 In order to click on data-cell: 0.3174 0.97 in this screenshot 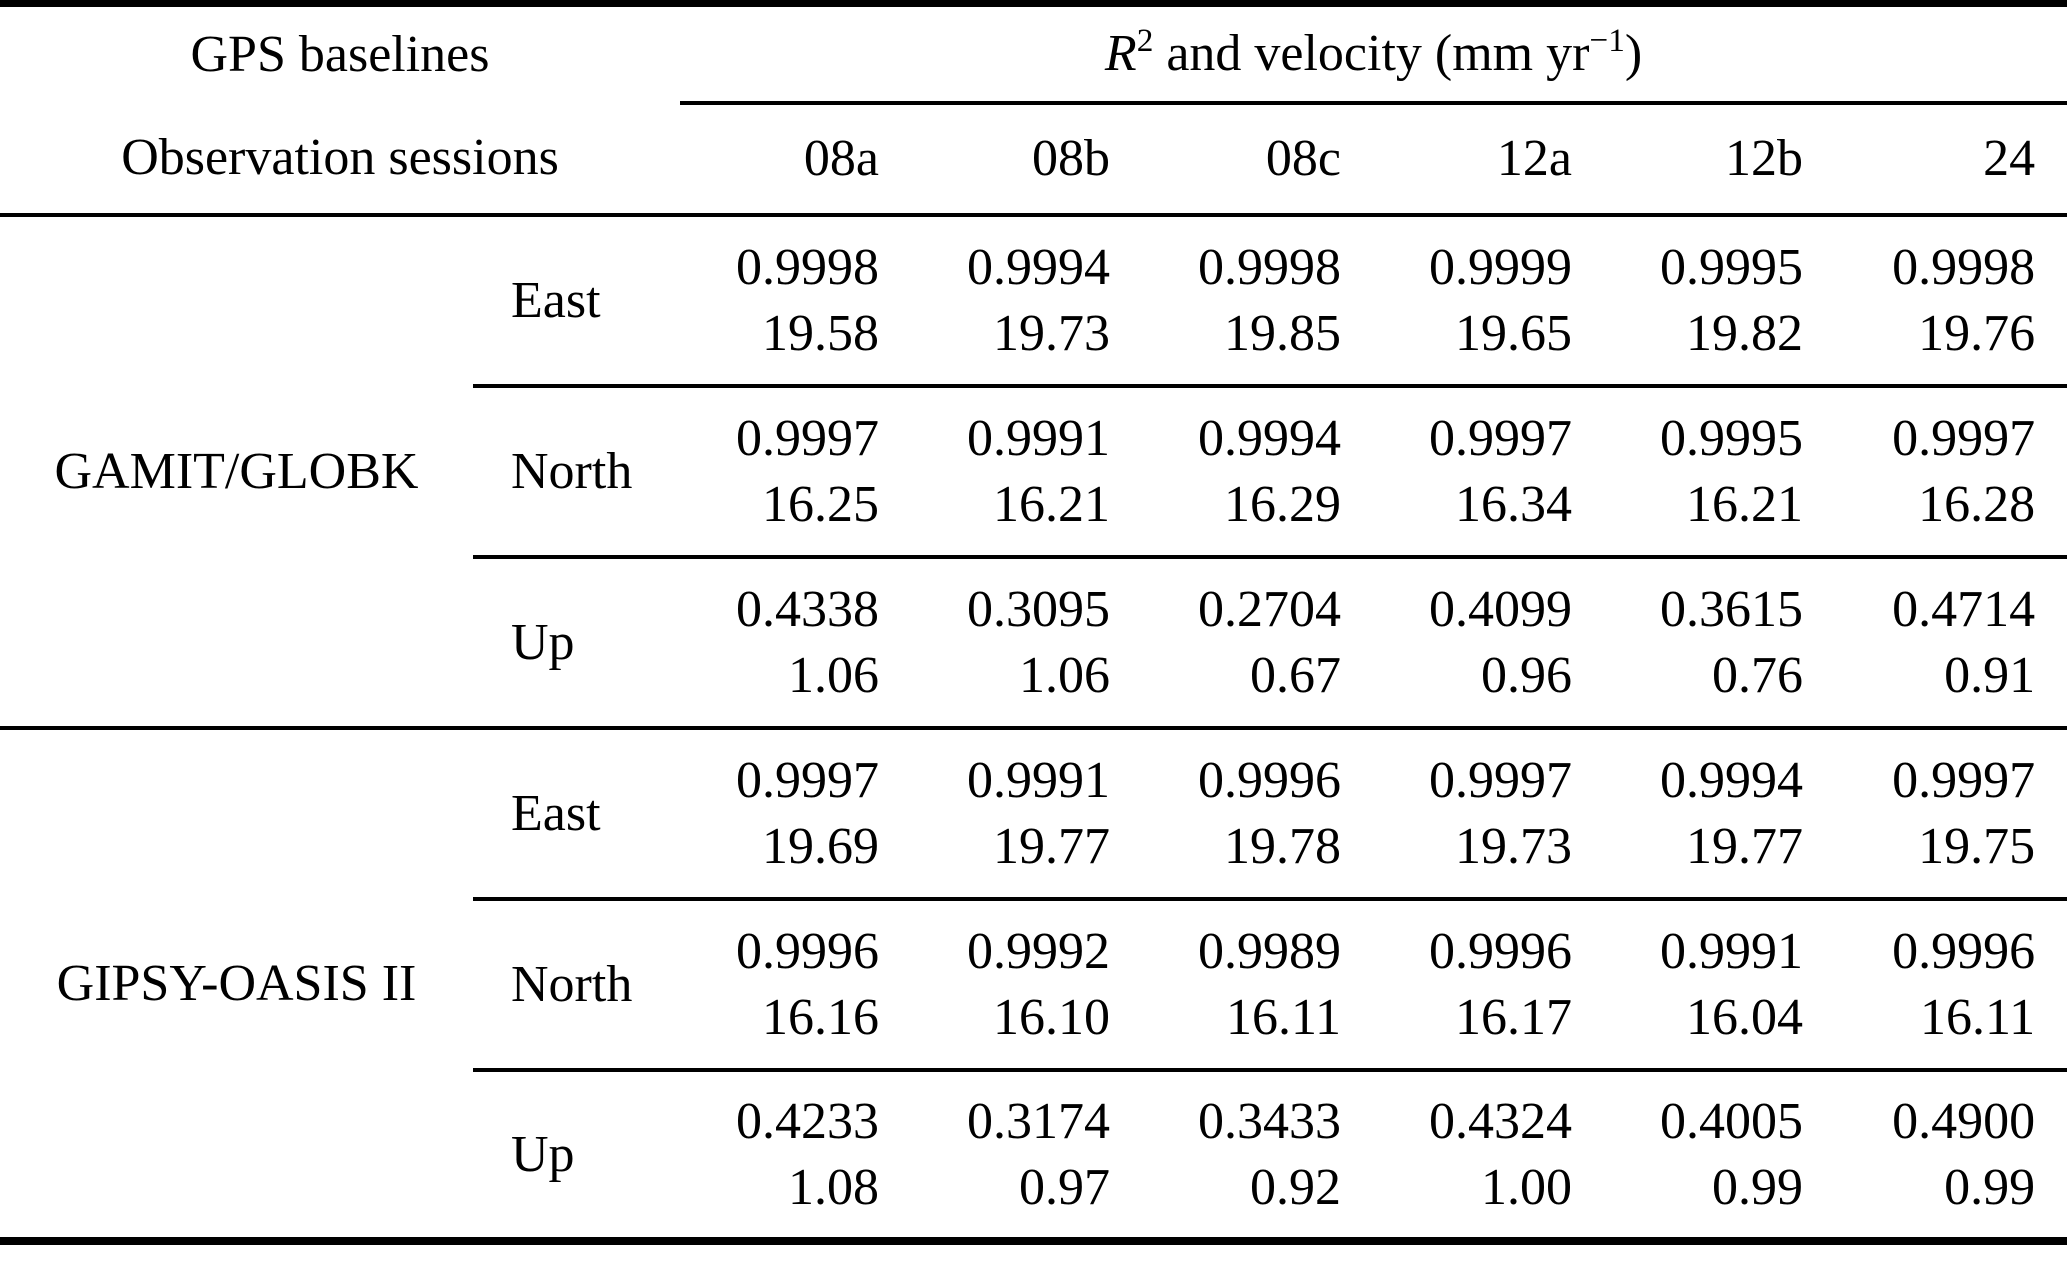, I will do `click(1026, 1155)`.